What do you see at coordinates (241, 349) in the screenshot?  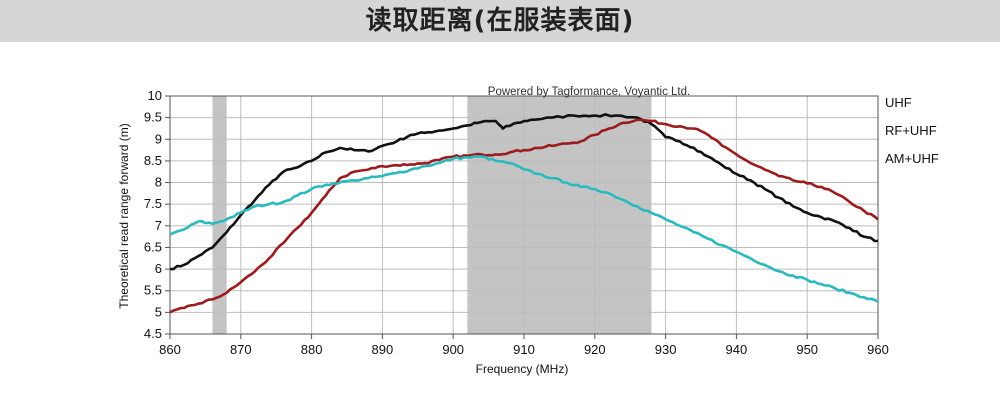 I see `x-tick-label: 870` at bounding box center [241, 349].